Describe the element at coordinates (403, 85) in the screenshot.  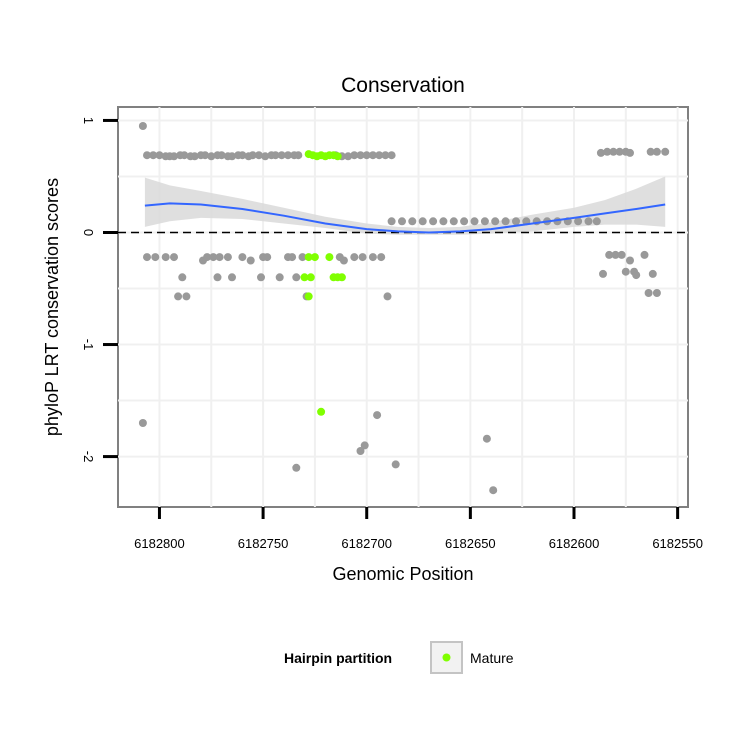
I see `chart-title: Conservation` at that location.